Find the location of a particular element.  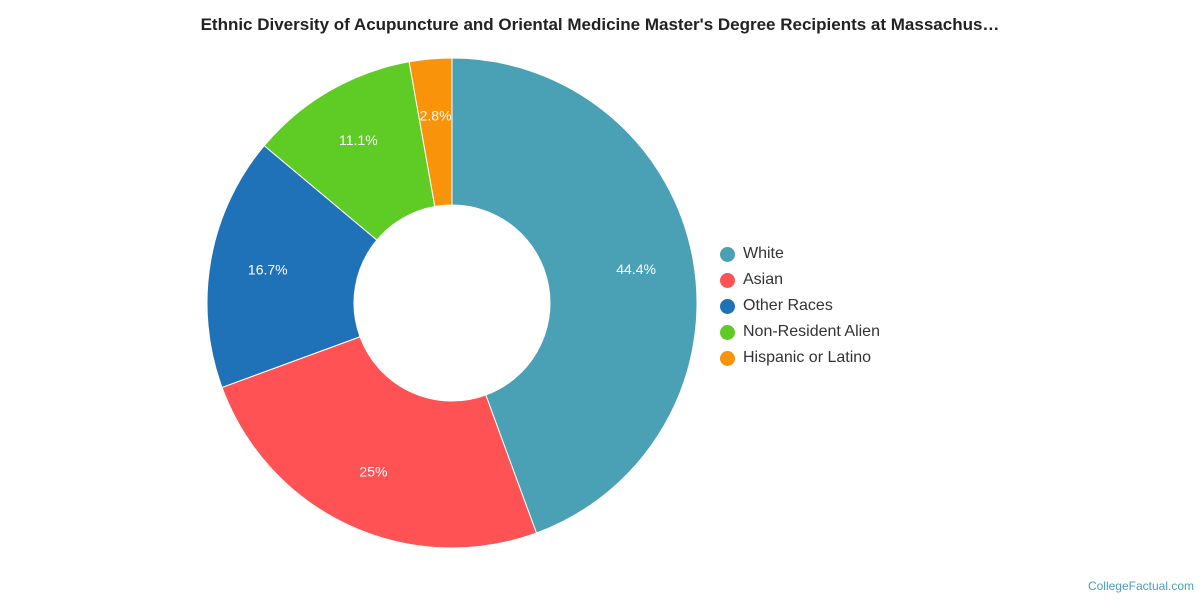

slice-non-resident-alien is located at coordinates (349, 151).